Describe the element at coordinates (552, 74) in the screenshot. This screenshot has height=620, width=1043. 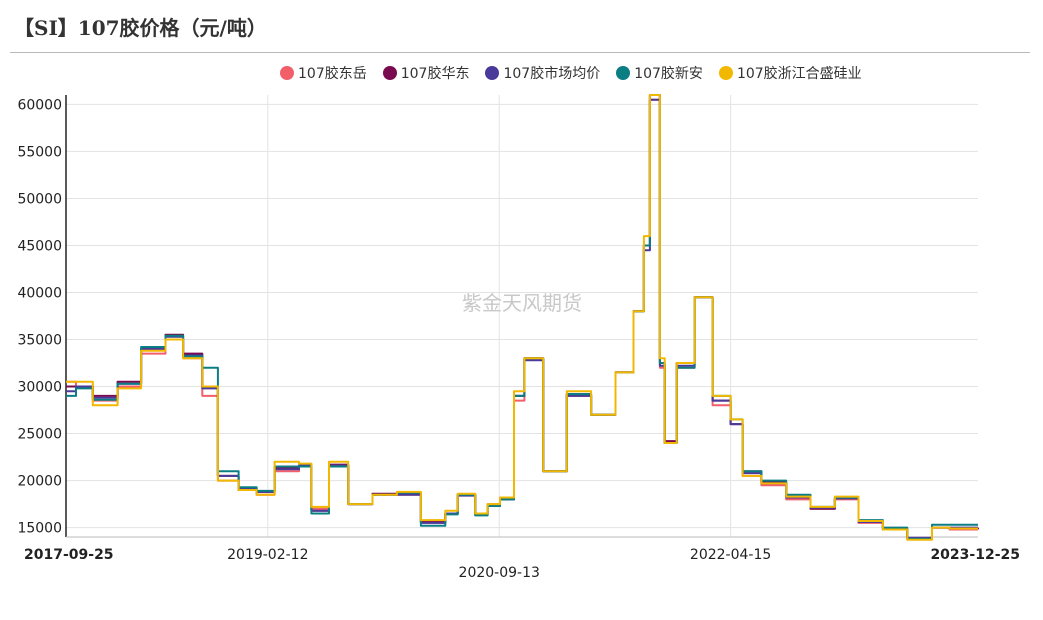
I see `legend-label: 107胶市场均价` at that location.